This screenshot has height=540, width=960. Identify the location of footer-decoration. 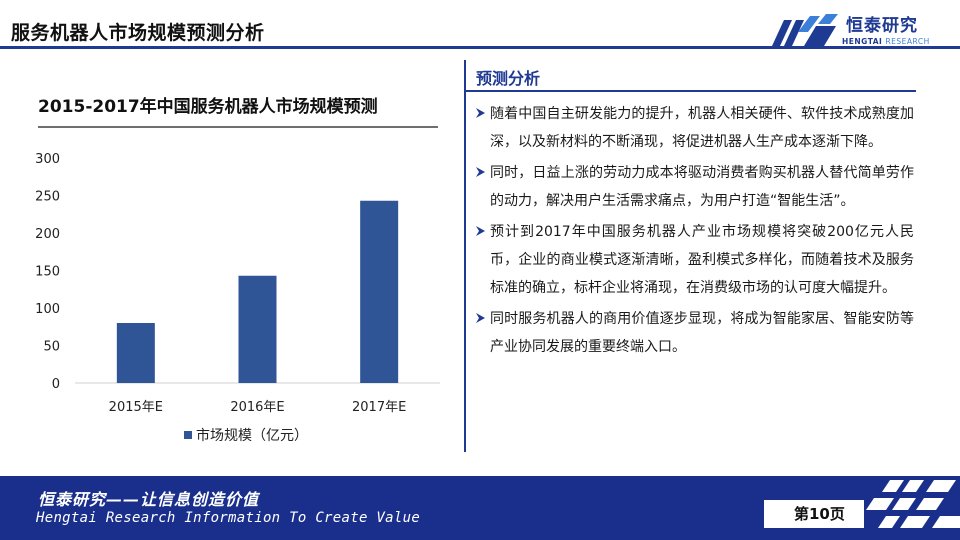
(913, 504).